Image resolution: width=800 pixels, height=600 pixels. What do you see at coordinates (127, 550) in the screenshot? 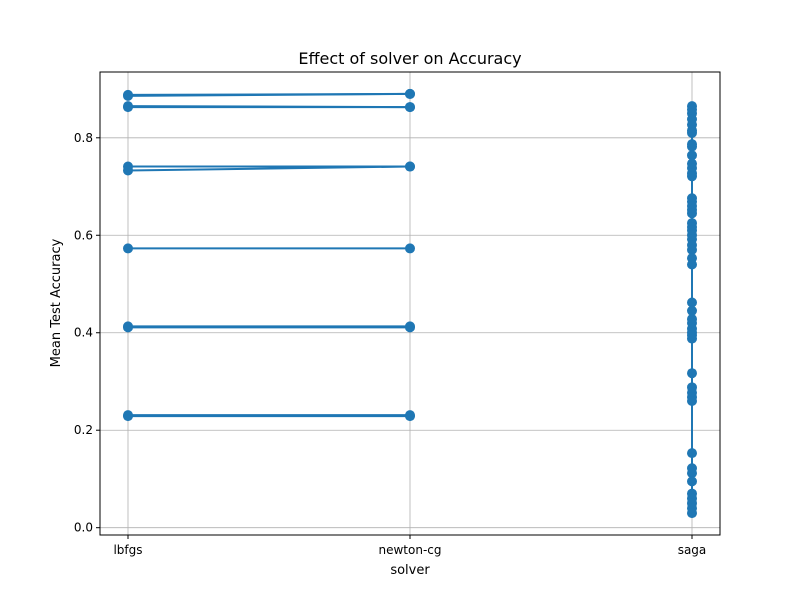
I see `x-tick-label: lbfgs` at bounding box center [127, 550].